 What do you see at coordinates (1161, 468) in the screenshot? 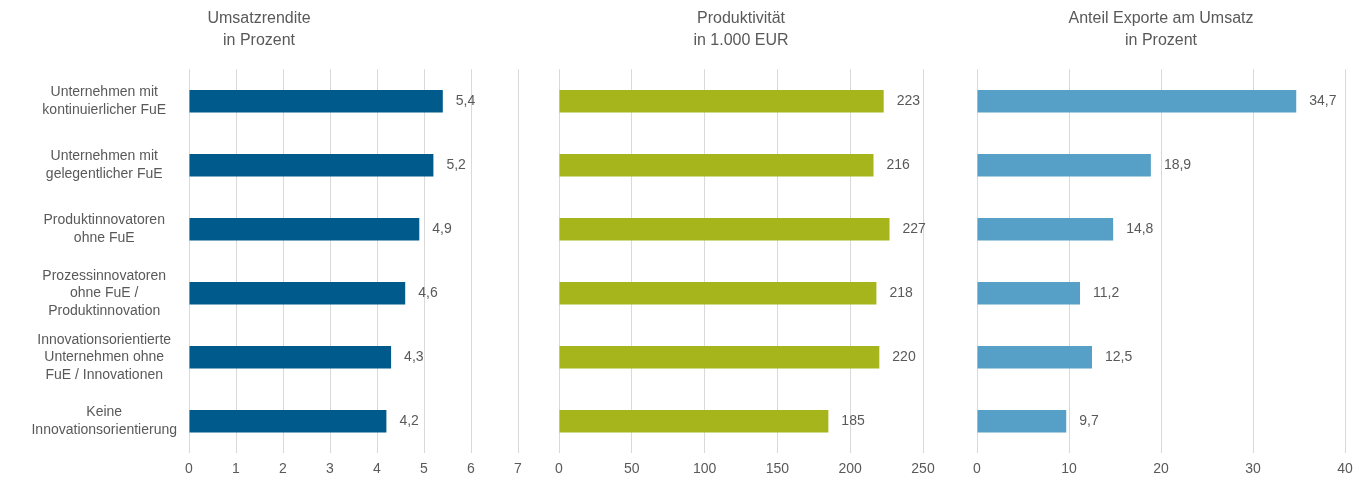
I see `x-tick-label: 20` at bounding box center [1161, 468].